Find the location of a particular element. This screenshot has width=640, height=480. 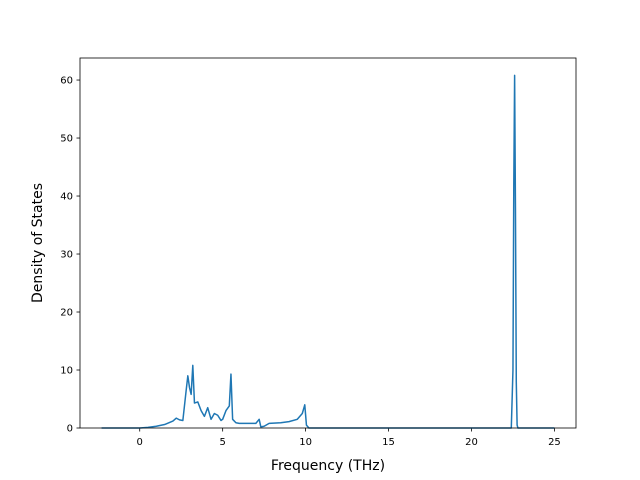

x-tick-label: 10 is located at coordinates (305, 442).